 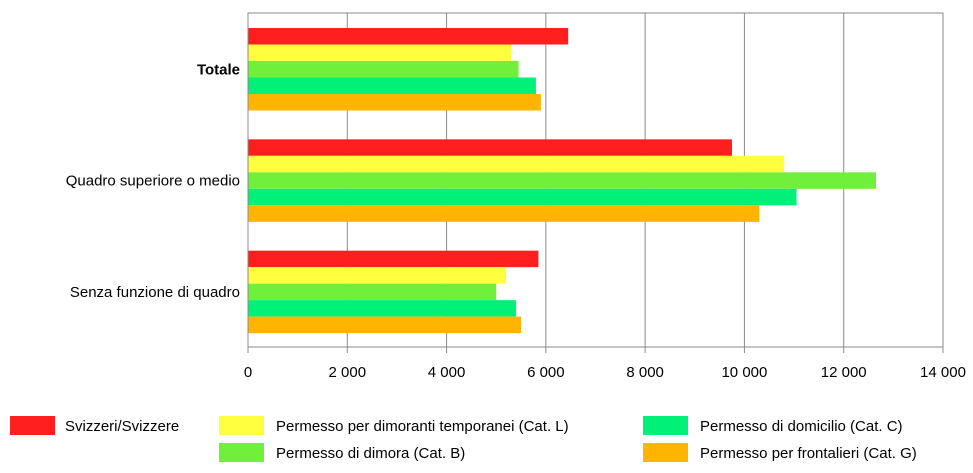 I want to click on x-tick-label: 14 000, so click(x=943, y=372).